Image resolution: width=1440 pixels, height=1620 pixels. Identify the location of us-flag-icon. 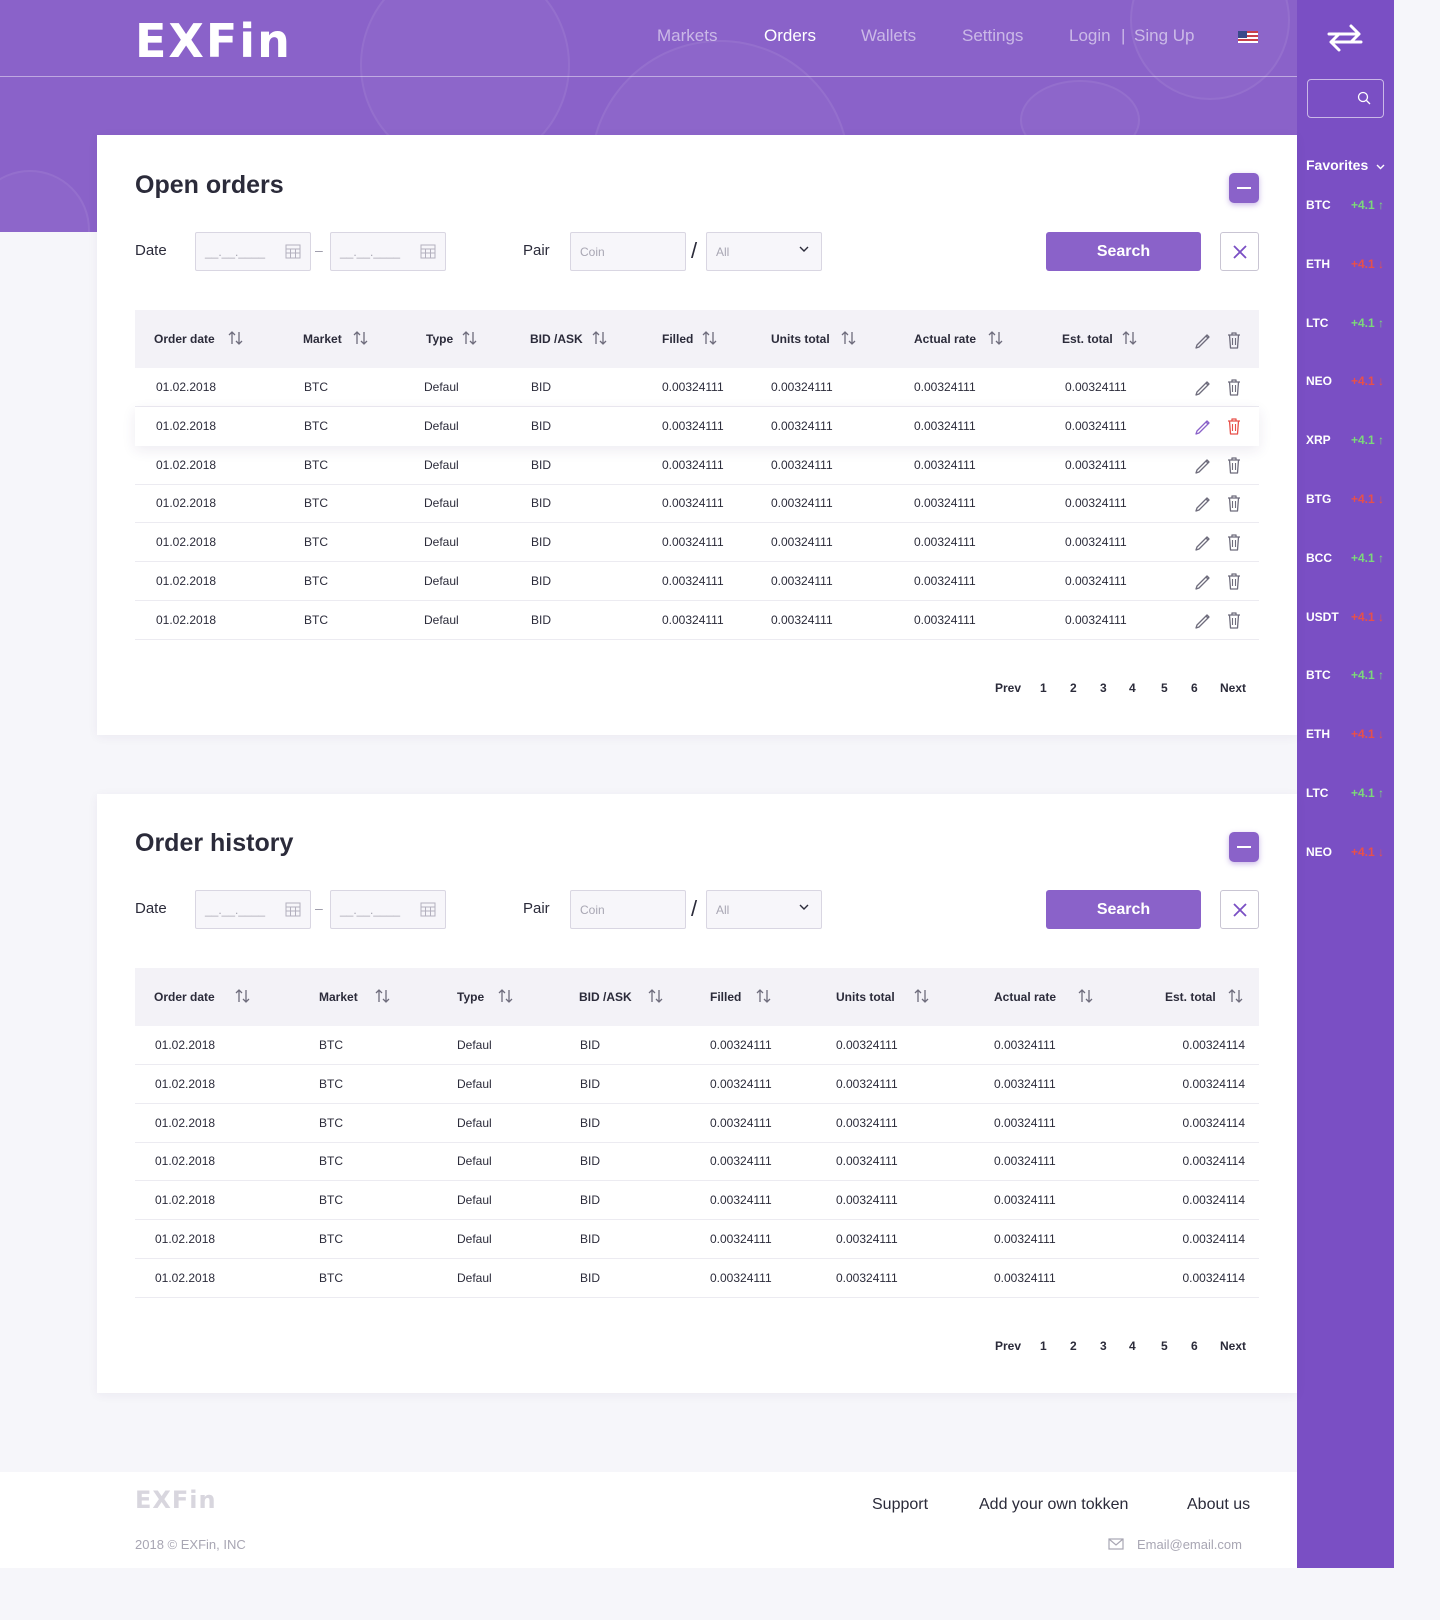
(1248, 37).